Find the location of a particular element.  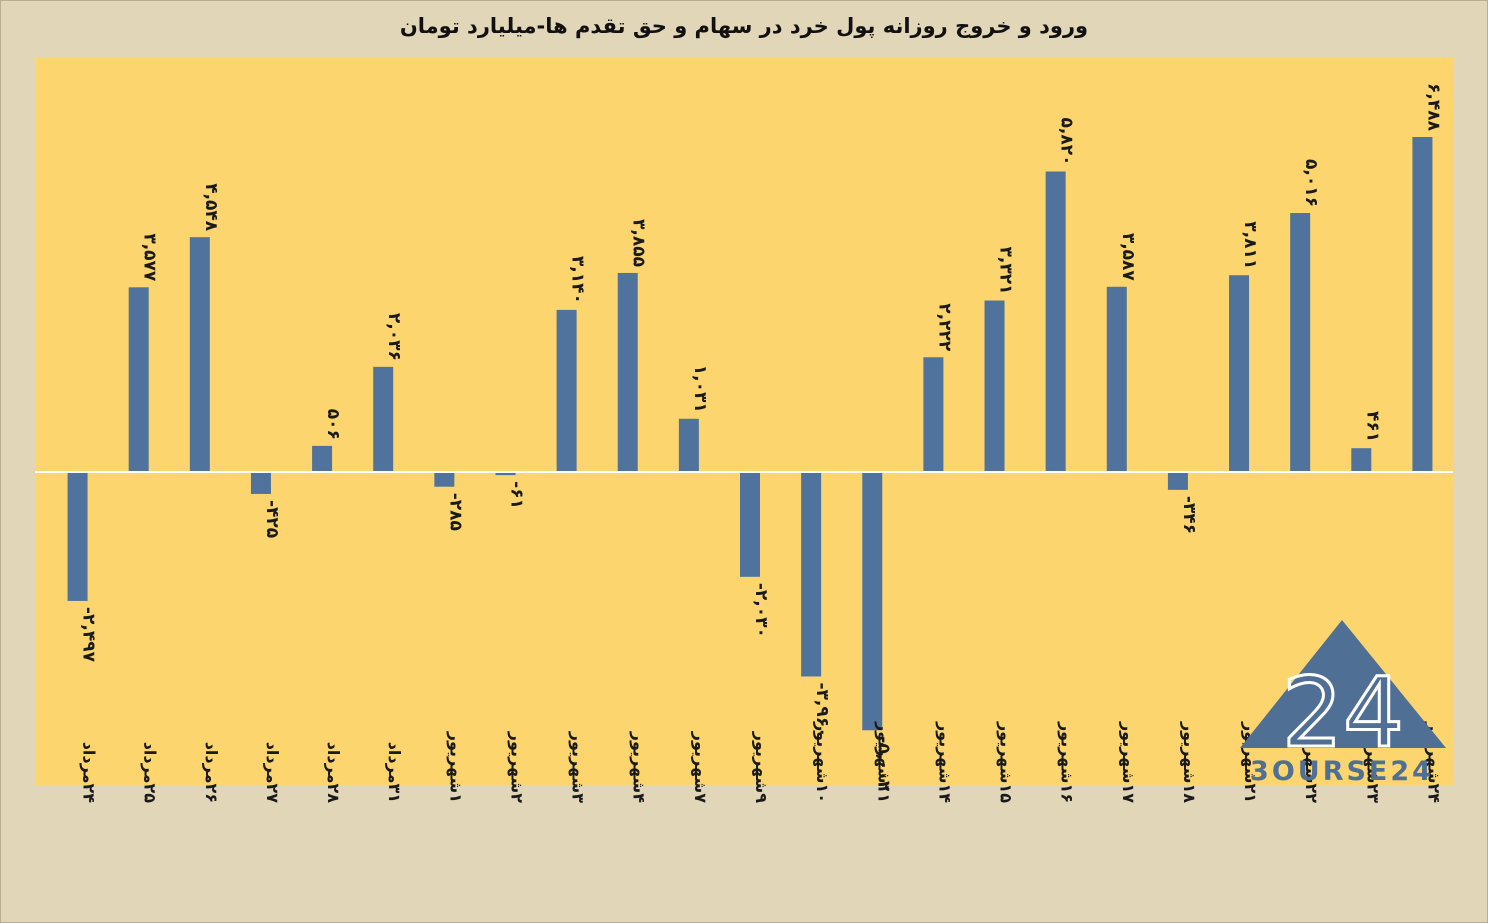

category-label: ۱۰شهریور is located at coordinates (822, 762).